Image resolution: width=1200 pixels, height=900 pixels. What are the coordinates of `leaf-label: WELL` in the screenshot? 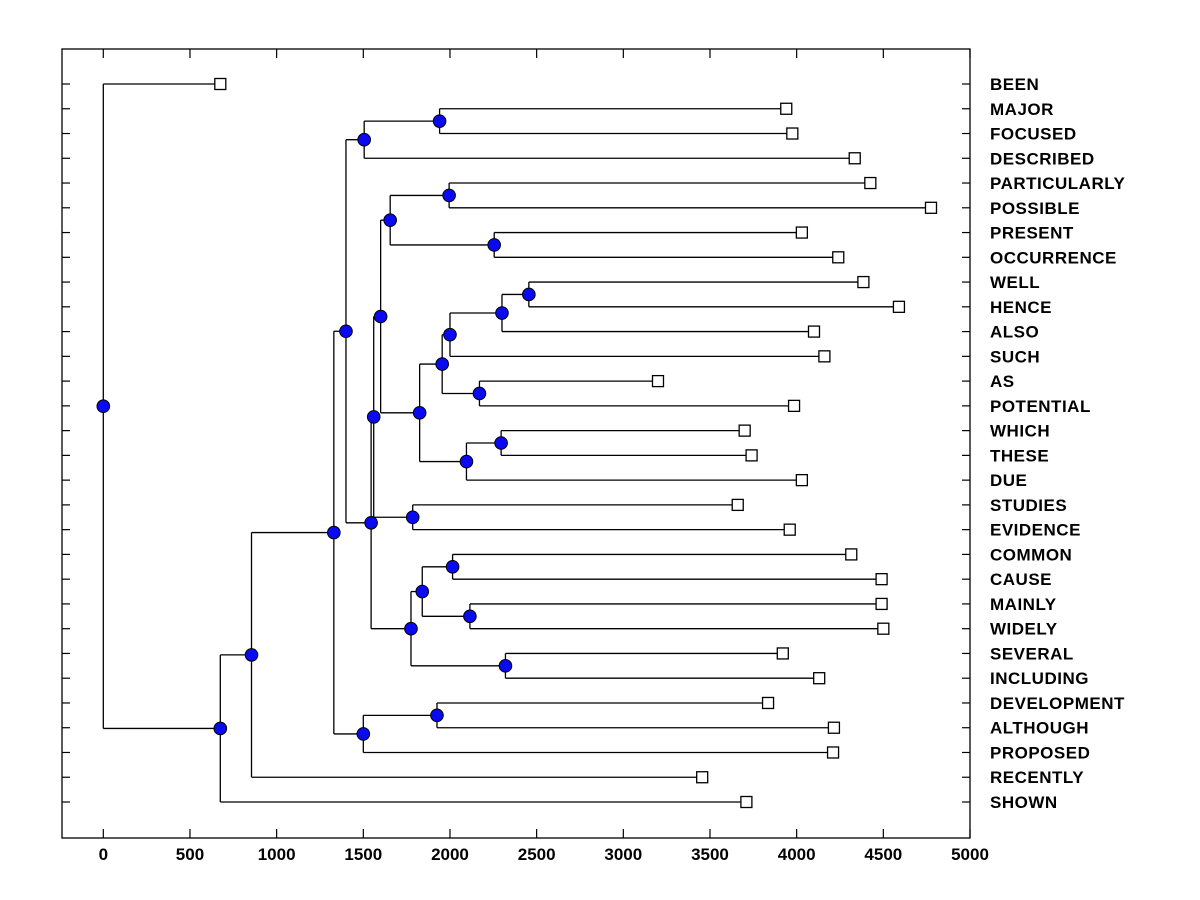 It's located at (1015, 282).